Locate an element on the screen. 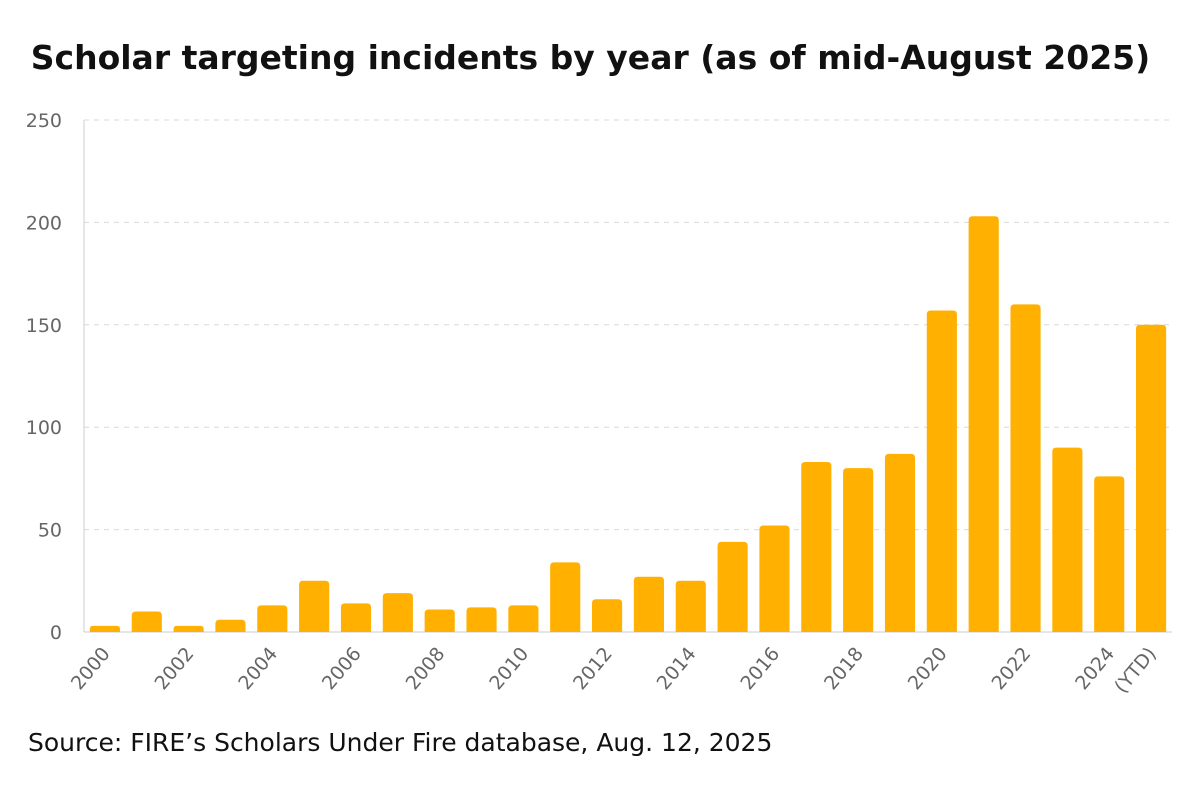 The width and height of the screenshot is (1181, 804). x-tick-label: 2006 is located at coordinates (342, 668).